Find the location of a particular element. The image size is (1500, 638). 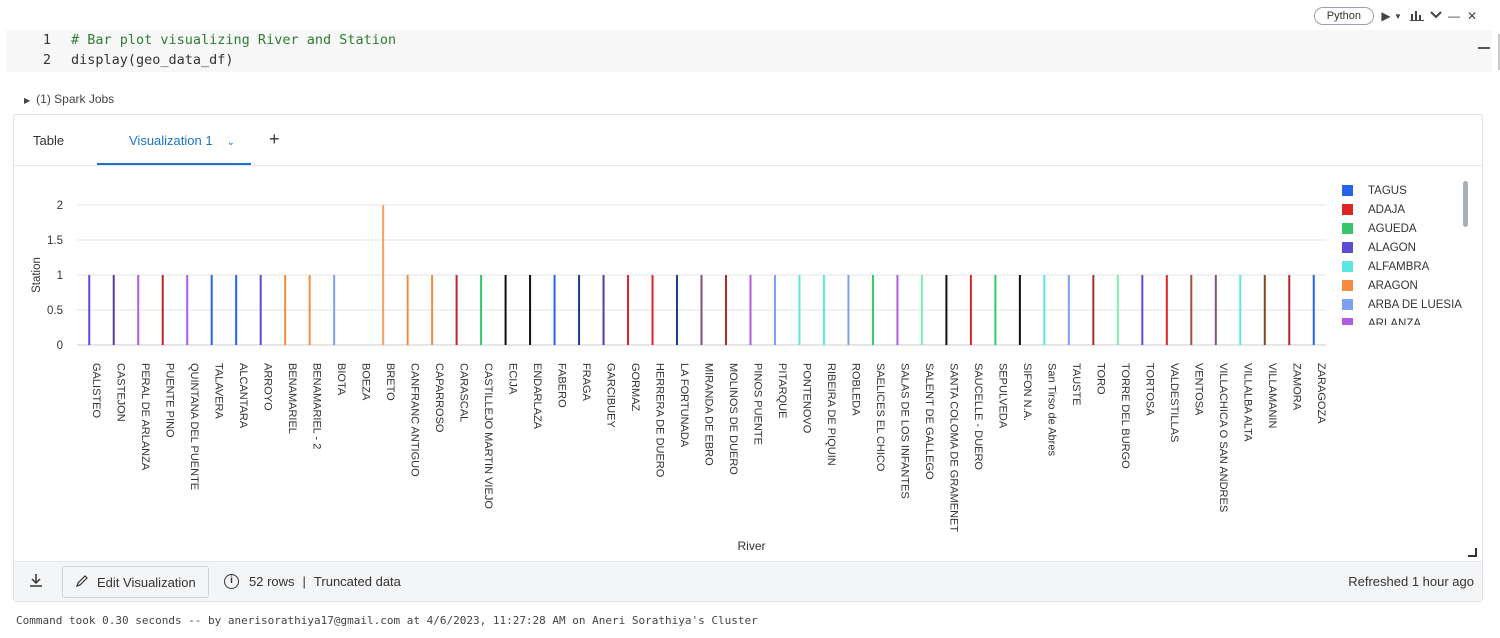

download-icon is located at coordinates (36, 581).